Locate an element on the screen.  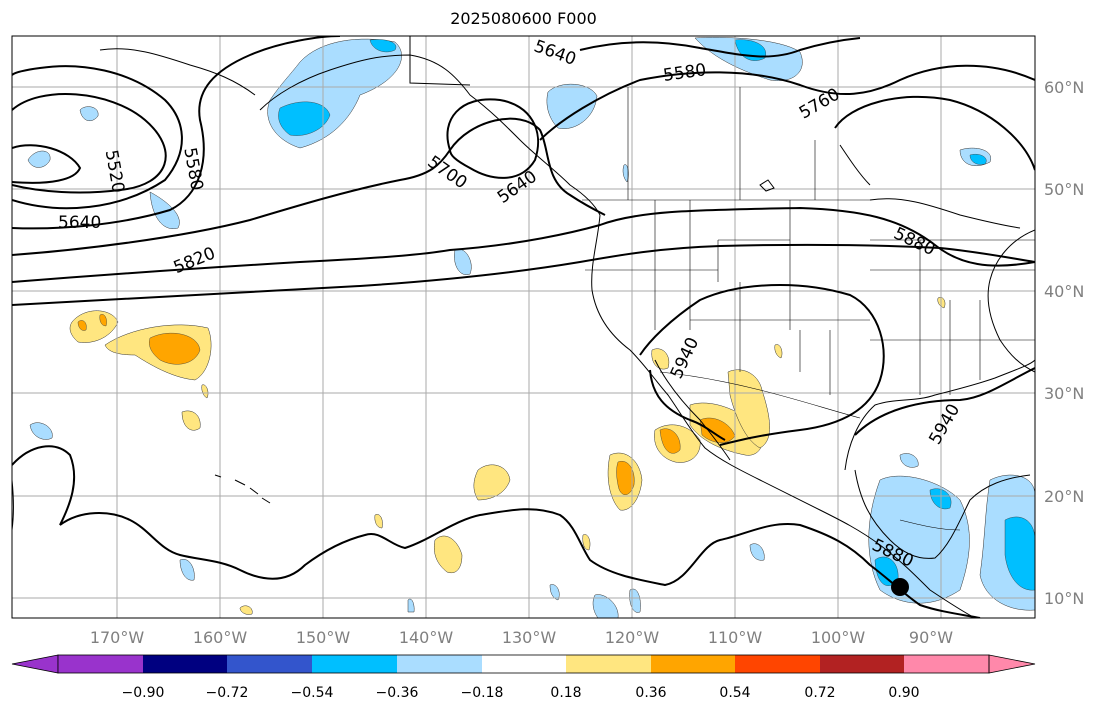
lon-label: 150°W is located at coordinates (323, 637).